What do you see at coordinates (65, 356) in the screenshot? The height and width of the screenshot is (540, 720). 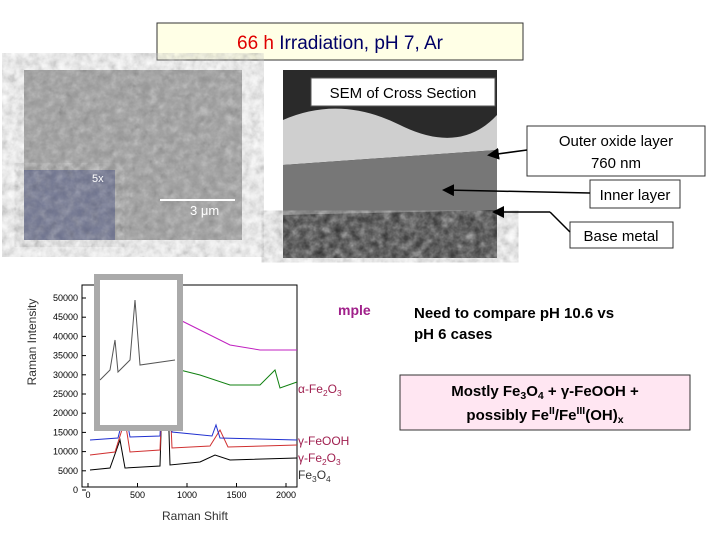 I see `y-tick-label: 35000` at bounding box center [65, 356].